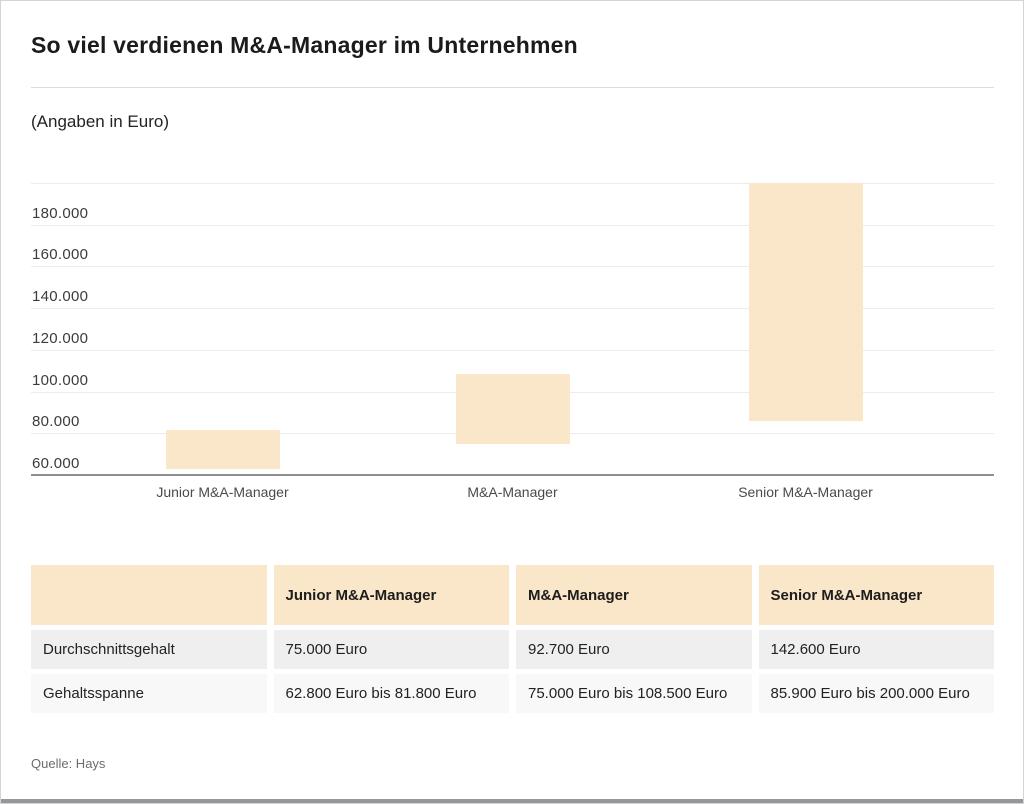 This screenshot has height=804, width=1024. What do you see at coordinates (512, 87) in the screenshot?
I see `title-divider` at bounding box center [512, 87].